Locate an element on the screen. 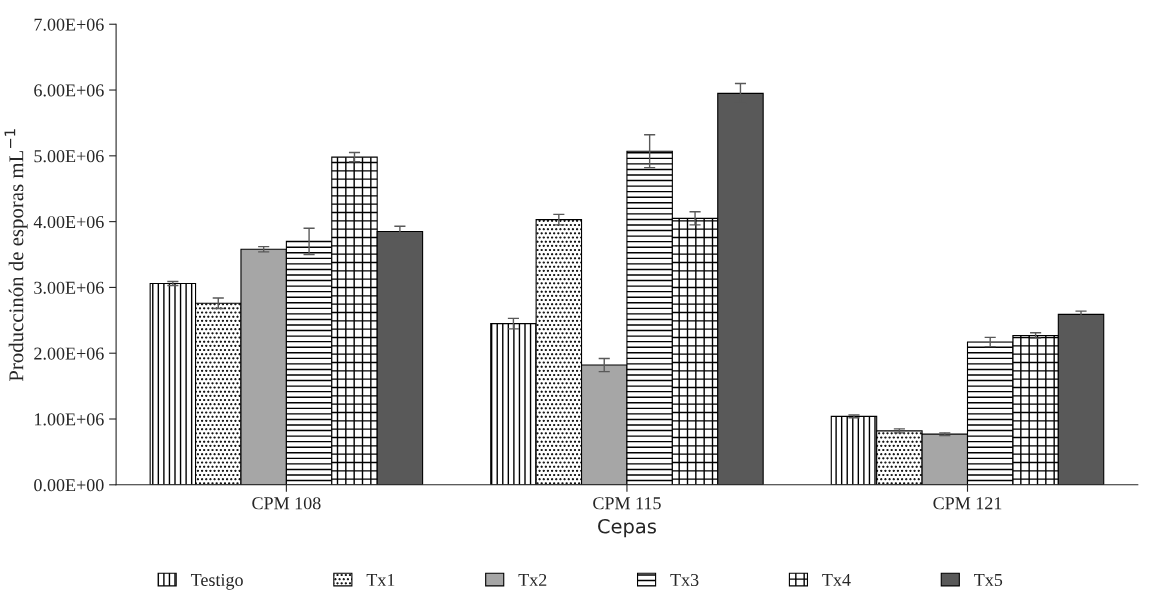 Image resolution: width=1161 pixels, height=606 pixels. legend-label: Tx3 is located at coordinates (684, 580).